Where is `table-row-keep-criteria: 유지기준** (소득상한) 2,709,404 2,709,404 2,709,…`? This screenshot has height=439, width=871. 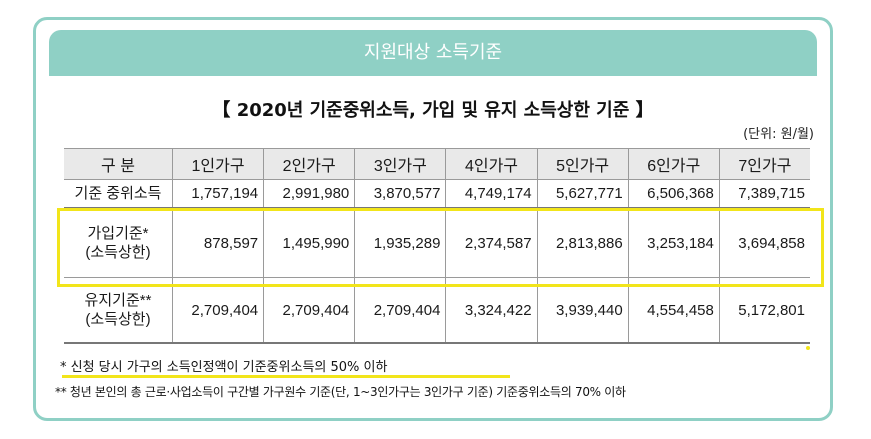
table-row-keep-criteria: 유지기준** (소득상한) 2,709,404 2,709,404 2,709,… is located at coordinates (437, 310).